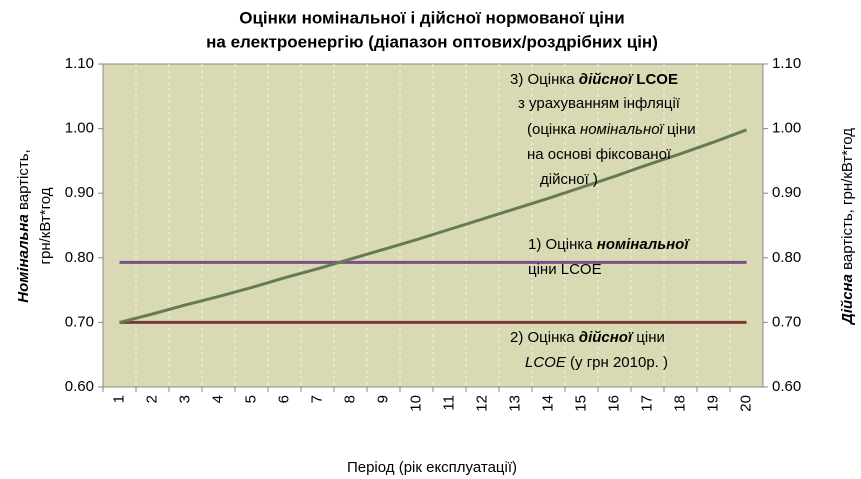 Image resolution: width=861 pixels, height=479 pixels. I want to click on annotation: 2) Оцінка дійсної ціни, so click(587, 337).